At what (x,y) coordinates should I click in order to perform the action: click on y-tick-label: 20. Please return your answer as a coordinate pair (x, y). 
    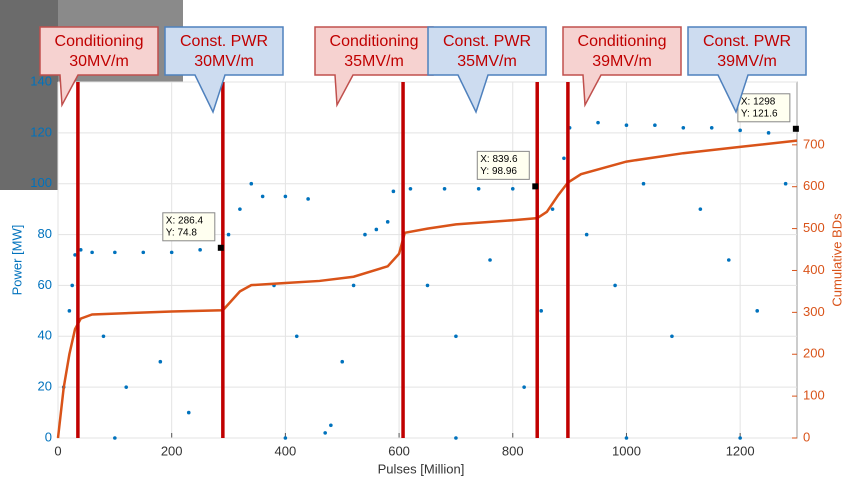
    Looking at the image, I should click on (45, 386).